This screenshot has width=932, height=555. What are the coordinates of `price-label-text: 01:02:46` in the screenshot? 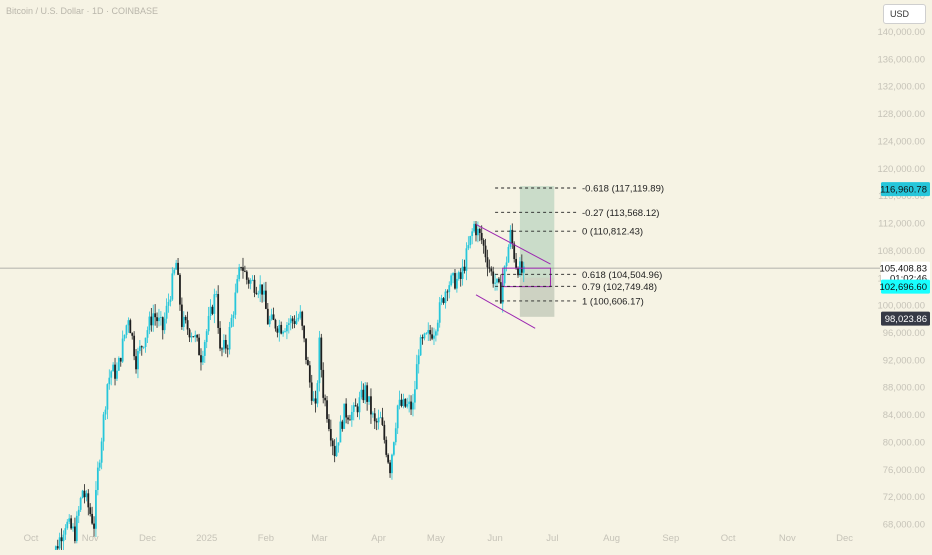 It's located at (908, 279).